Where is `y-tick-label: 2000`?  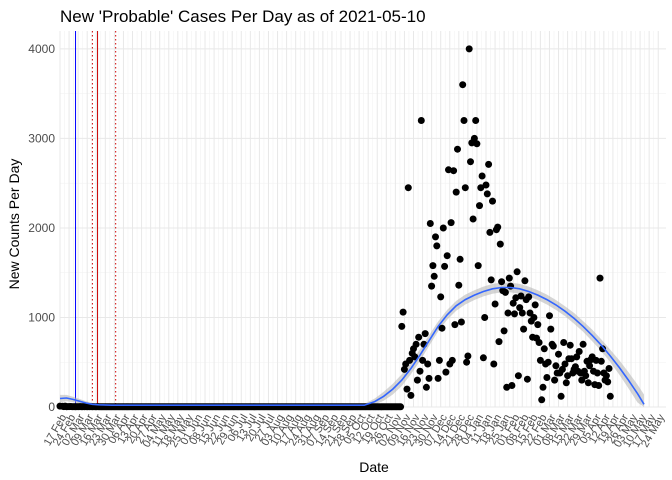
y-tick-label: 2000 is located at coordinates (41, 228).